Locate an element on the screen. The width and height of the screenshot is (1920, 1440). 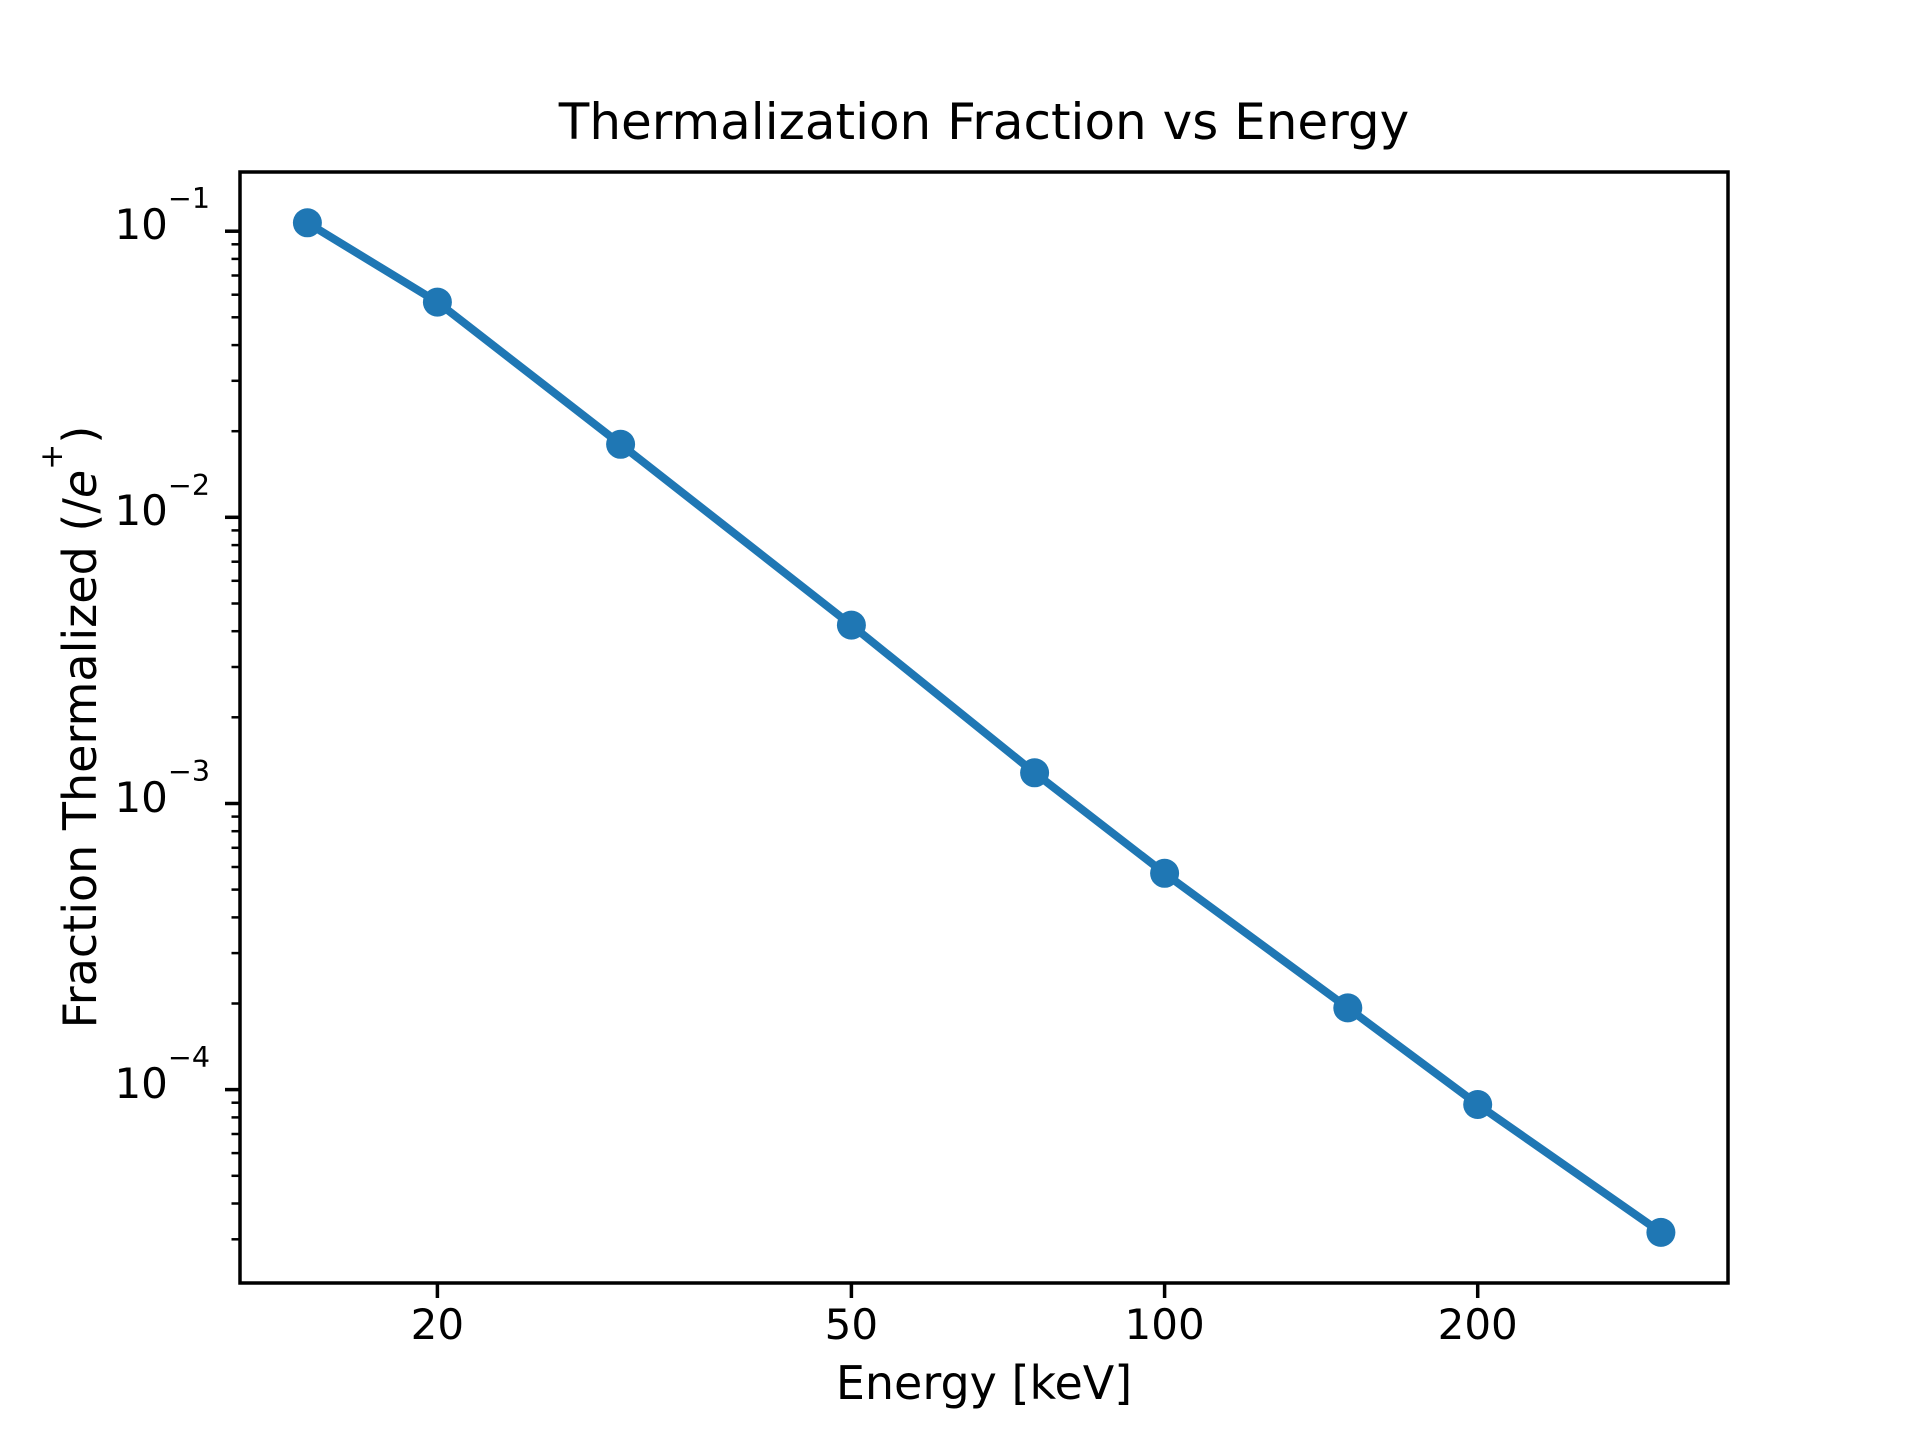
chart-title: Thermalization Fraction vs Energy is located at coordinates (984, 122).